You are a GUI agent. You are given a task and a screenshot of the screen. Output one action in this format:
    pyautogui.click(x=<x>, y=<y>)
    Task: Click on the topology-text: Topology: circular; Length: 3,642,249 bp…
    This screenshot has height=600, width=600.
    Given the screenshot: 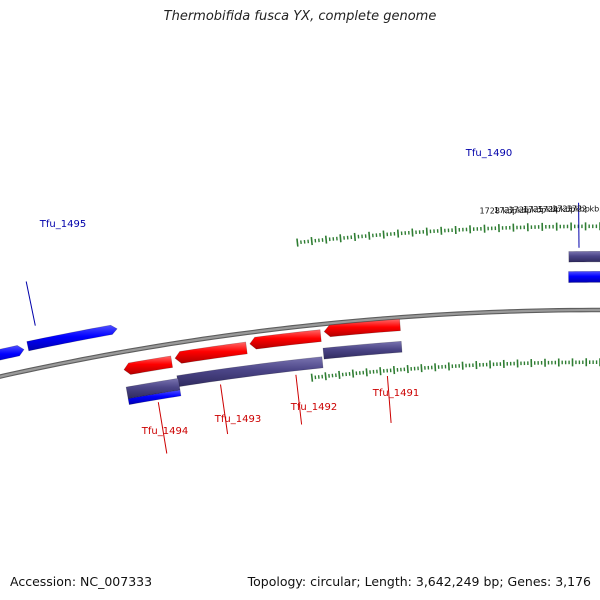 What is the action you would take?
    pyautogui.click(x=419, y=581)
    